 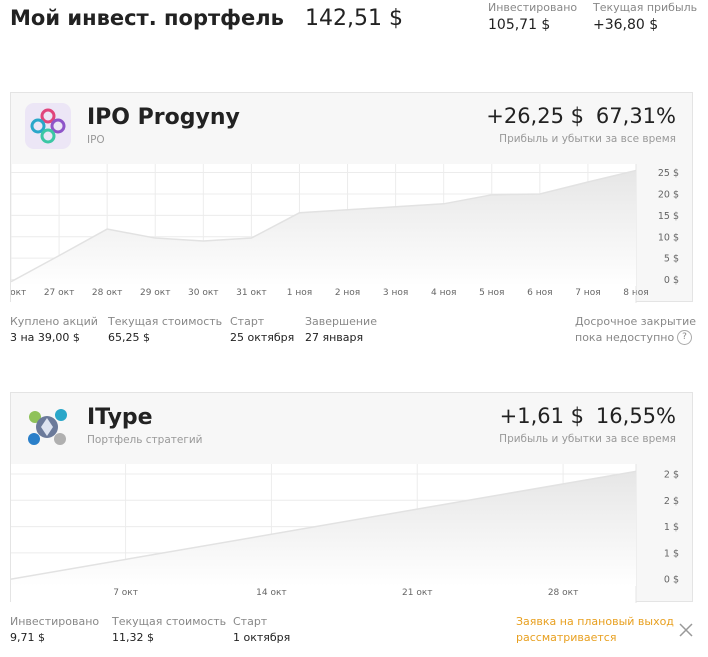 What do you see at coordinates (668, 173) in the screenshot?
I see `y-tick-label: 25 $` at bounding box center [668, 173].